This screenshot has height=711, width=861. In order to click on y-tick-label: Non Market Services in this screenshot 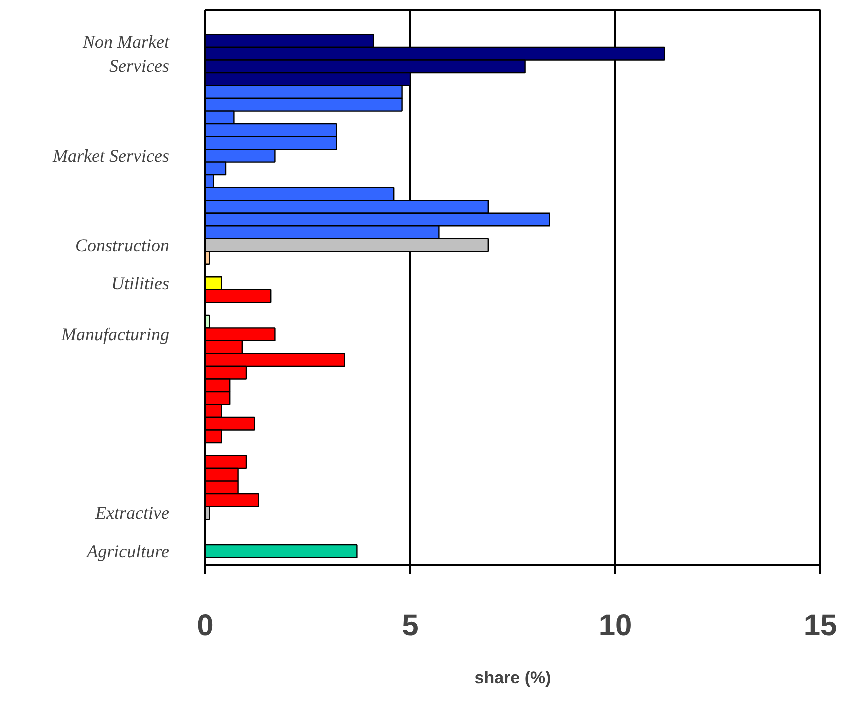, I will do `click(126, 54)`.